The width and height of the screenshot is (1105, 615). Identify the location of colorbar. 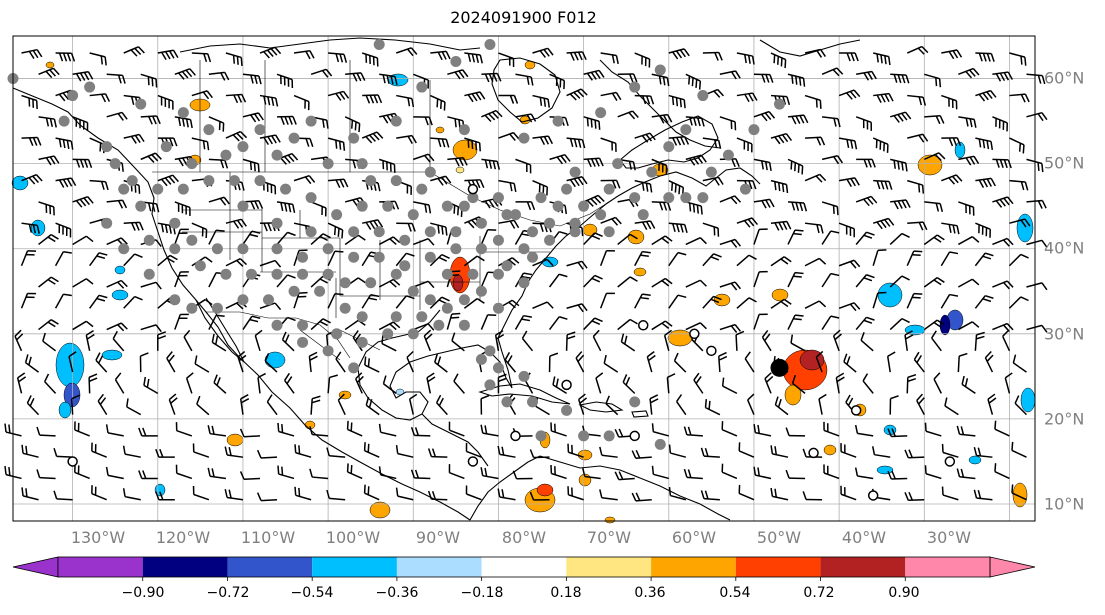
(524, 568).